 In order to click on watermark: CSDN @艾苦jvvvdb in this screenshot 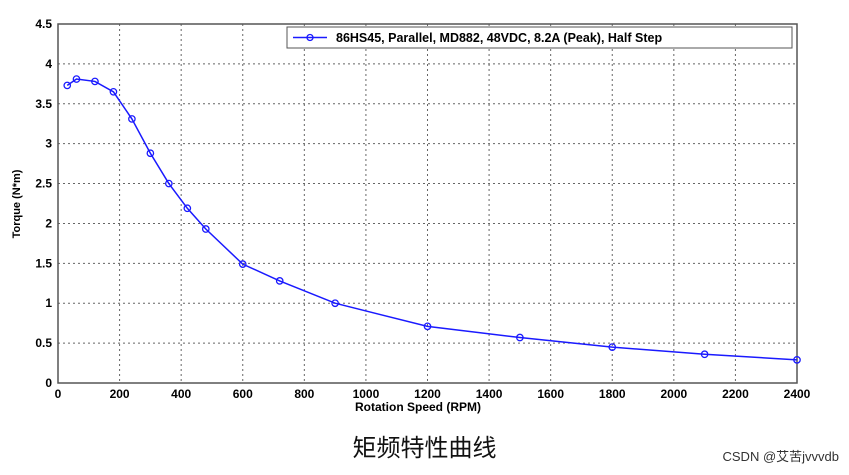, I will do `click(781, 456)`.